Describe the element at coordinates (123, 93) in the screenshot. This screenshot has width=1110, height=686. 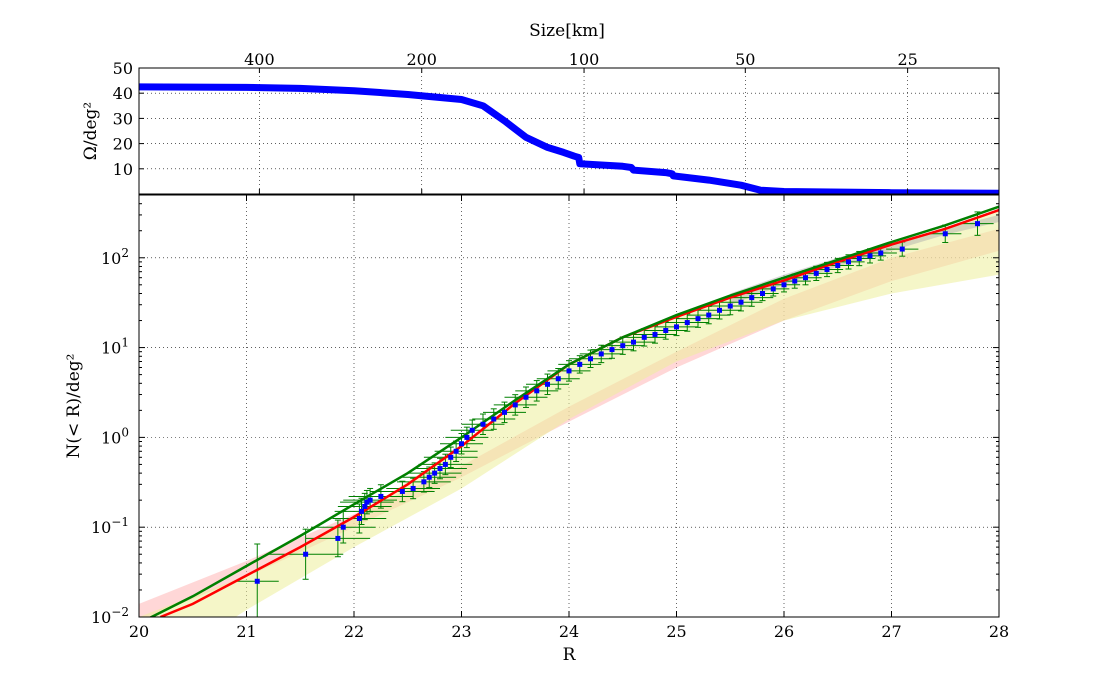
I see `top-y-tick-label: 40` at that location.